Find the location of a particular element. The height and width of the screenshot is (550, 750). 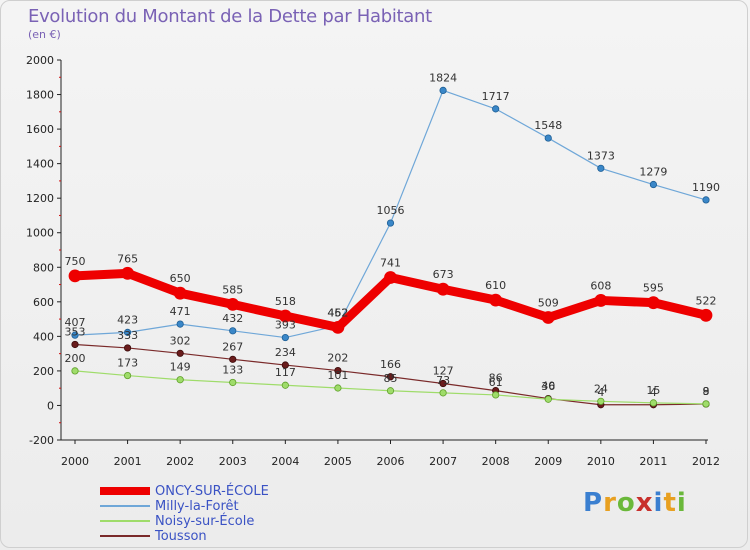

legend-item-milly: Milly-la-Forêt is located at coordinates (230, 506).